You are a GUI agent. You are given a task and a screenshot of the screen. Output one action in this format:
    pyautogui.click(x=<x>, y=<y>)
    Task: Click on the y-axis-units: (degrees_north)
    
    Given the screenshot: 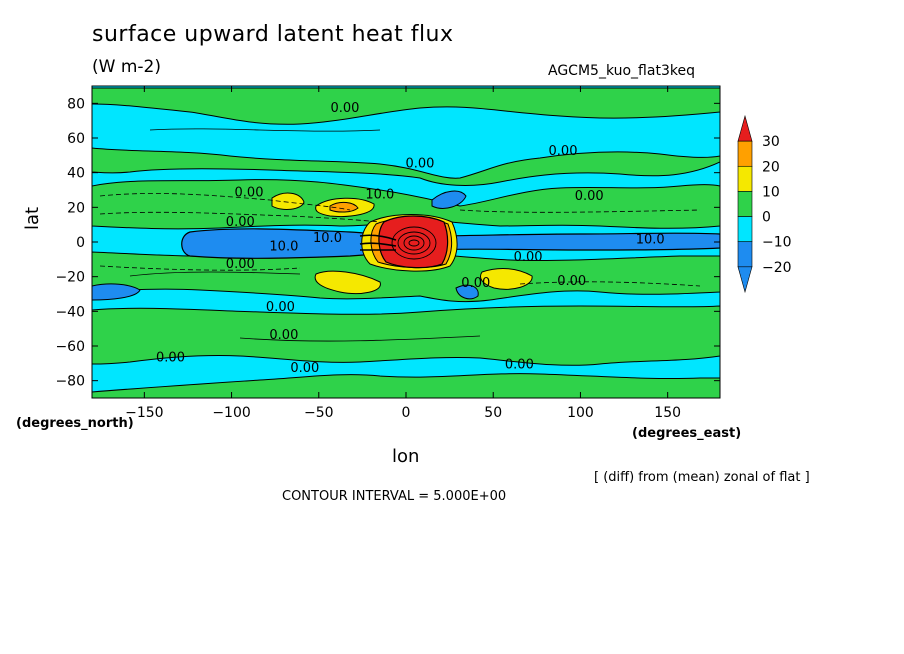 What is the action you would take?
    pyautogui.click(x=75, y=423)
    